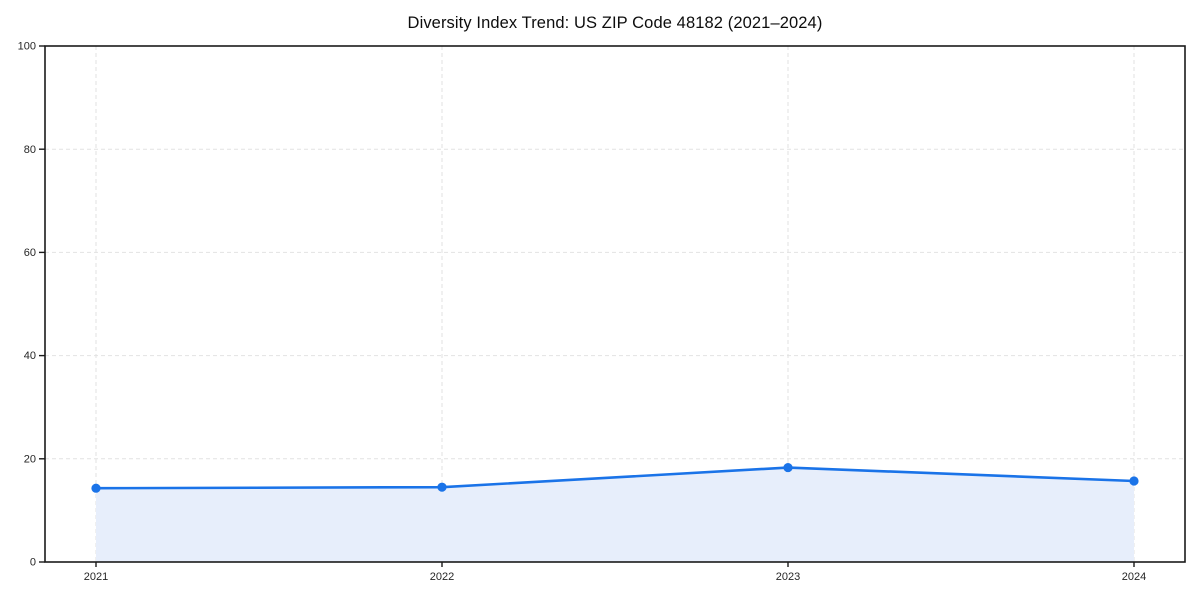 This screenshot has width=1200, height=600. Describe the element at coordinates (1134, 577) in the screenshot. I see `x-tick-label: 2024` at that location.